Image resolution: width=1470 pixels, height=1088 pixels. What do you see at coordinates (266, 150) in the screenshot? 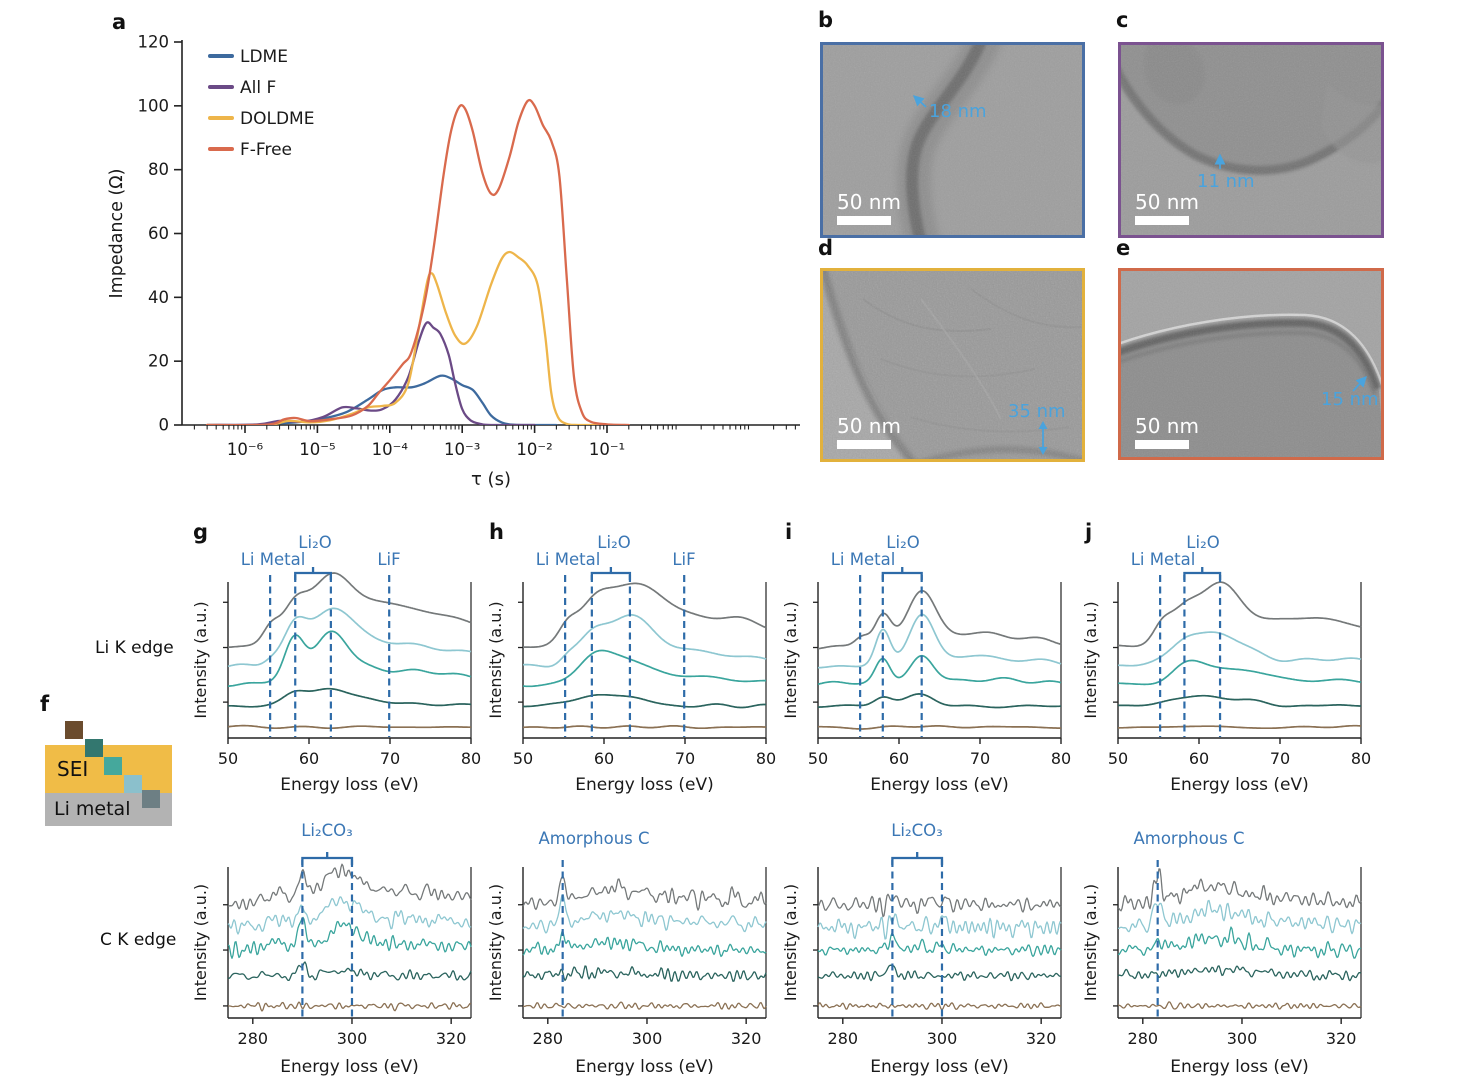
I see `legend-label: F-Free` at bounding box center [266, 150].